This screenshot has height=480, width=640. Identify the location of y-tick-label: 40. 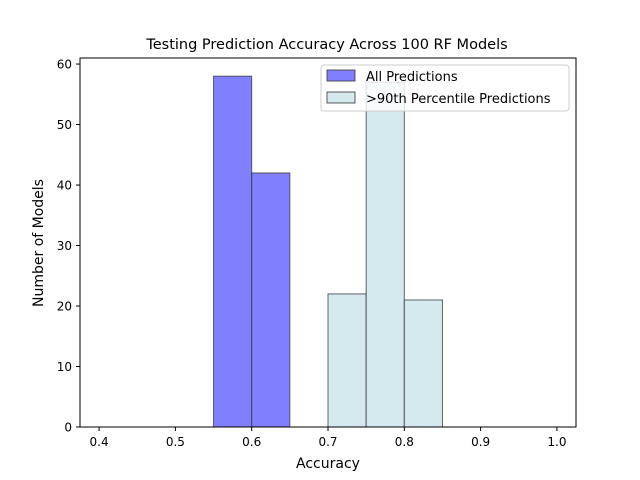
(64, 186).